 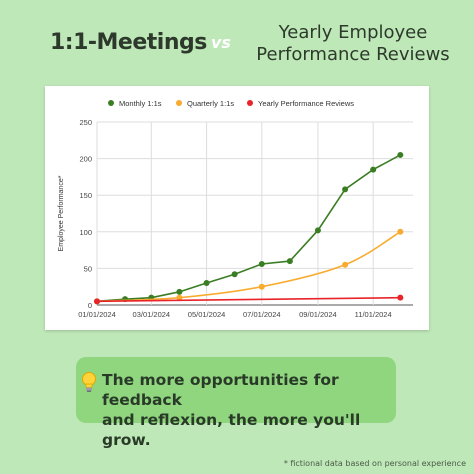 I want to click on title-left: 1:1-Meetings, so click(x=128, y=42).